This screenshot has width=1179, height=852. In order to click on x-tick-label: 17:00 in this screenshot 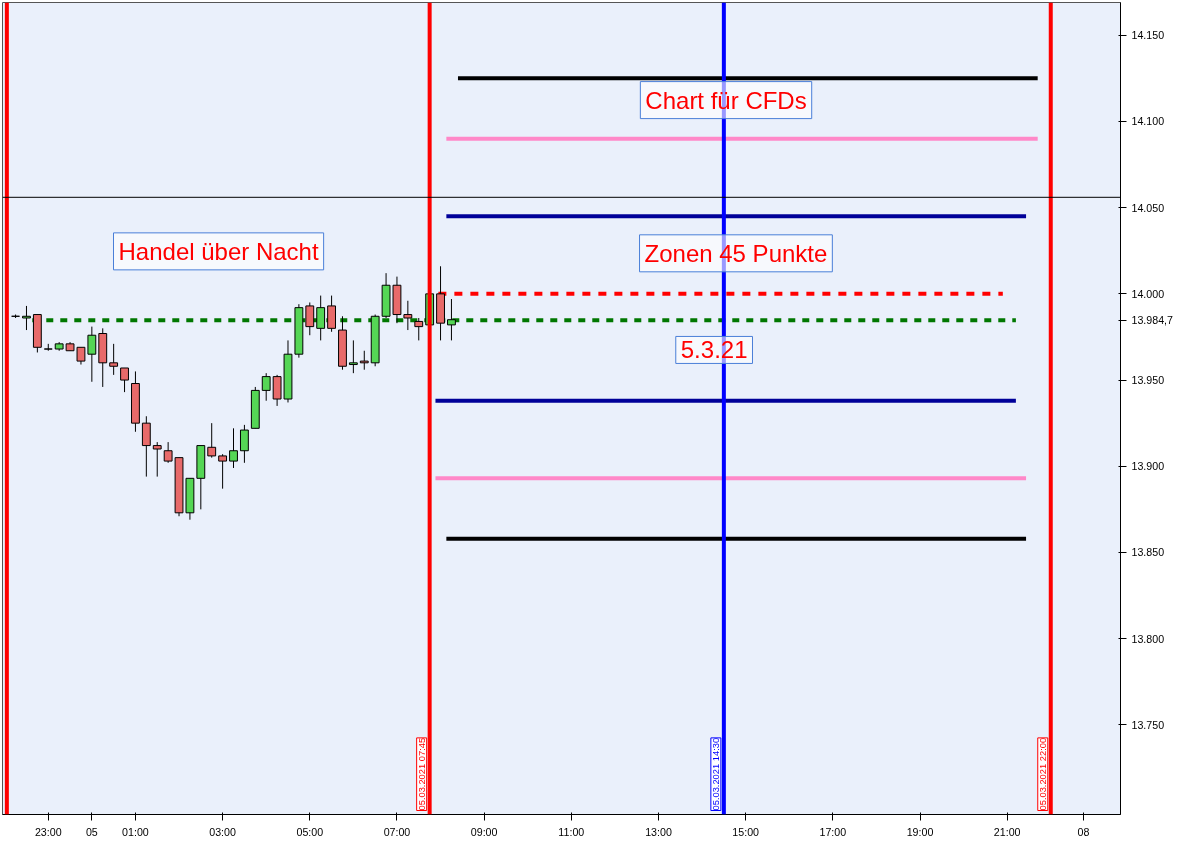, I will do `click(833, 831)`.